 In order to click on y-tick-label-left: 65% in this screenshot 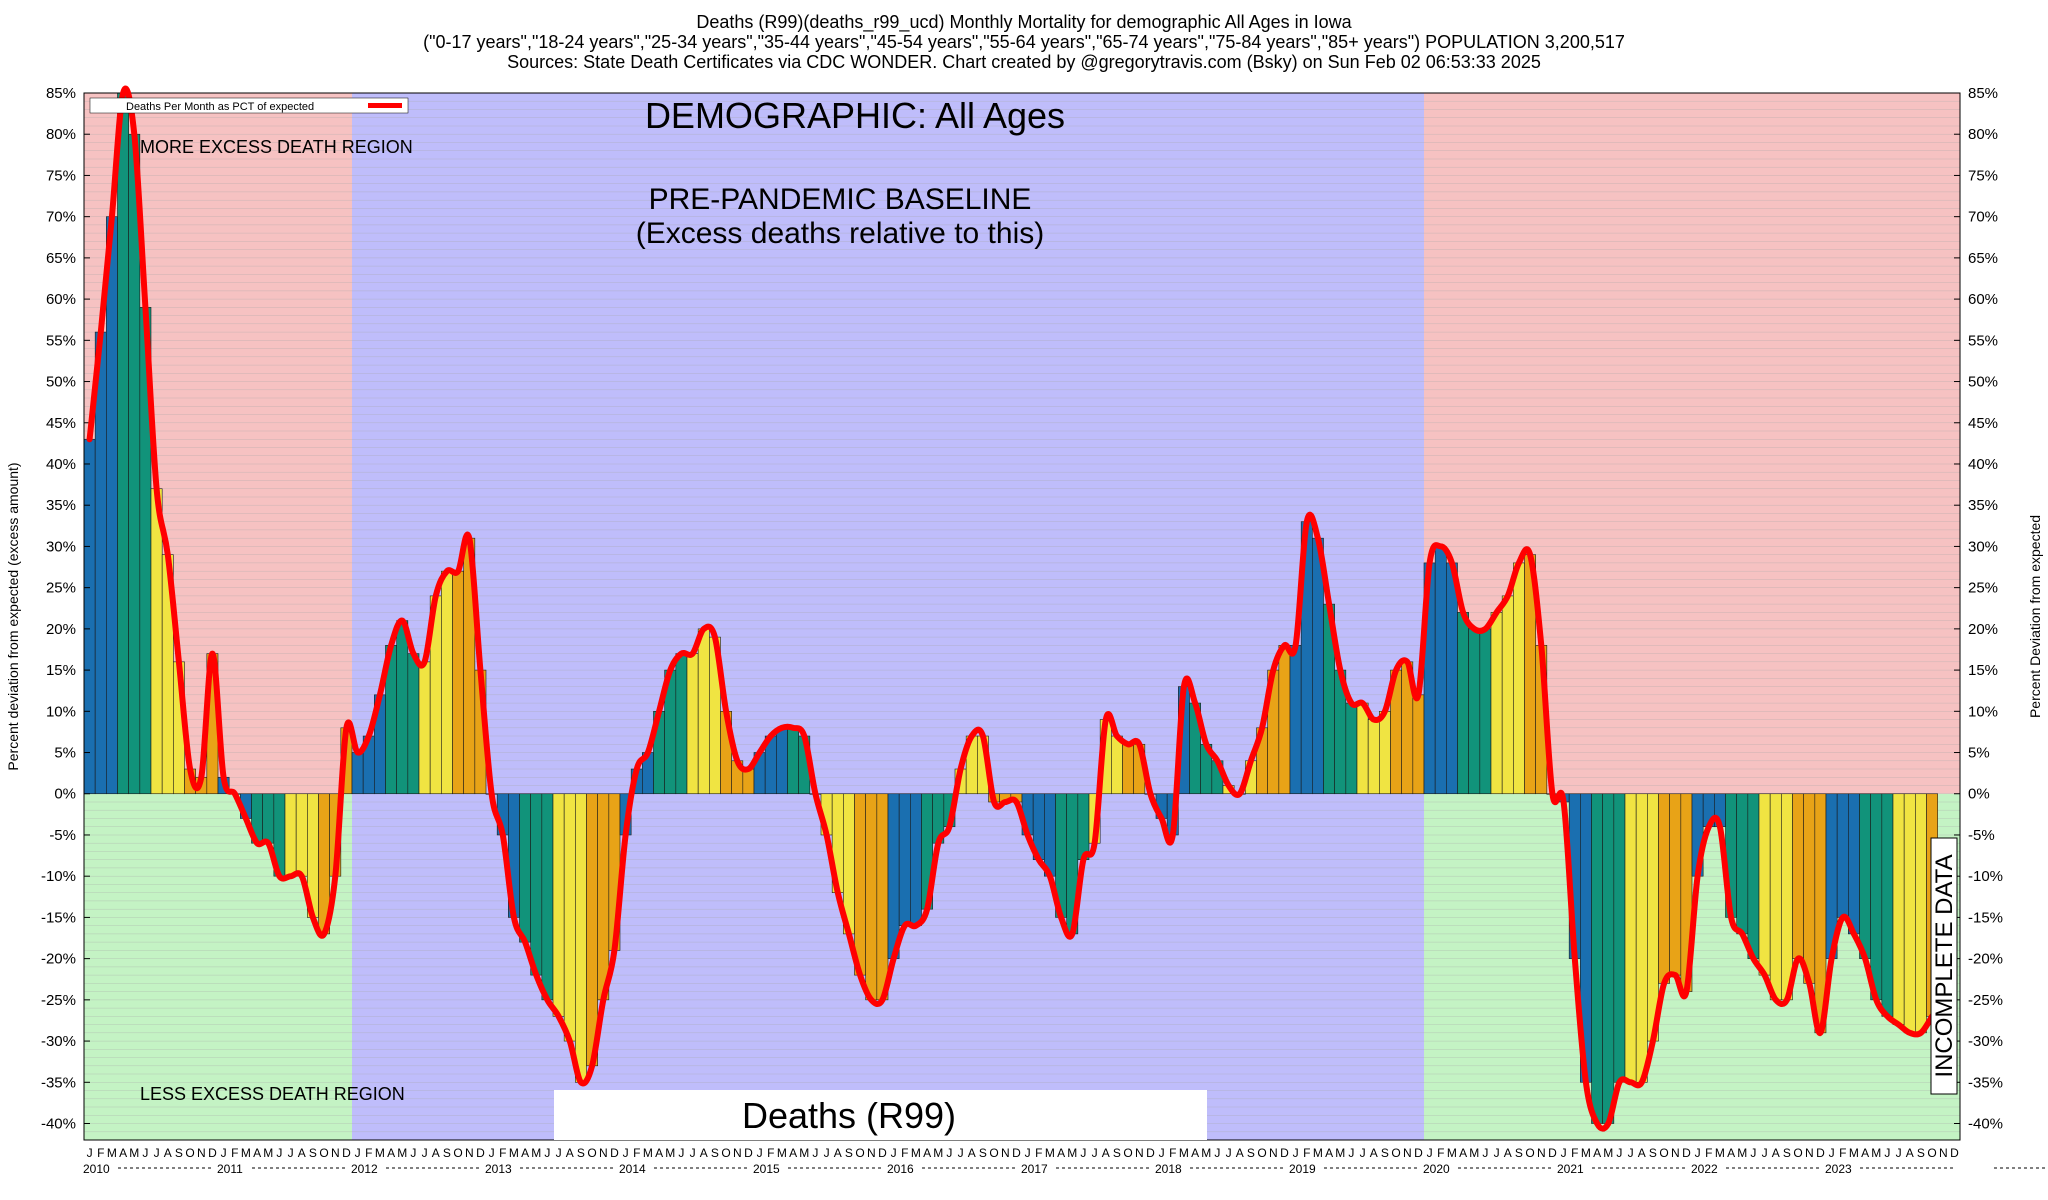, I will do `click(61, 258)`.